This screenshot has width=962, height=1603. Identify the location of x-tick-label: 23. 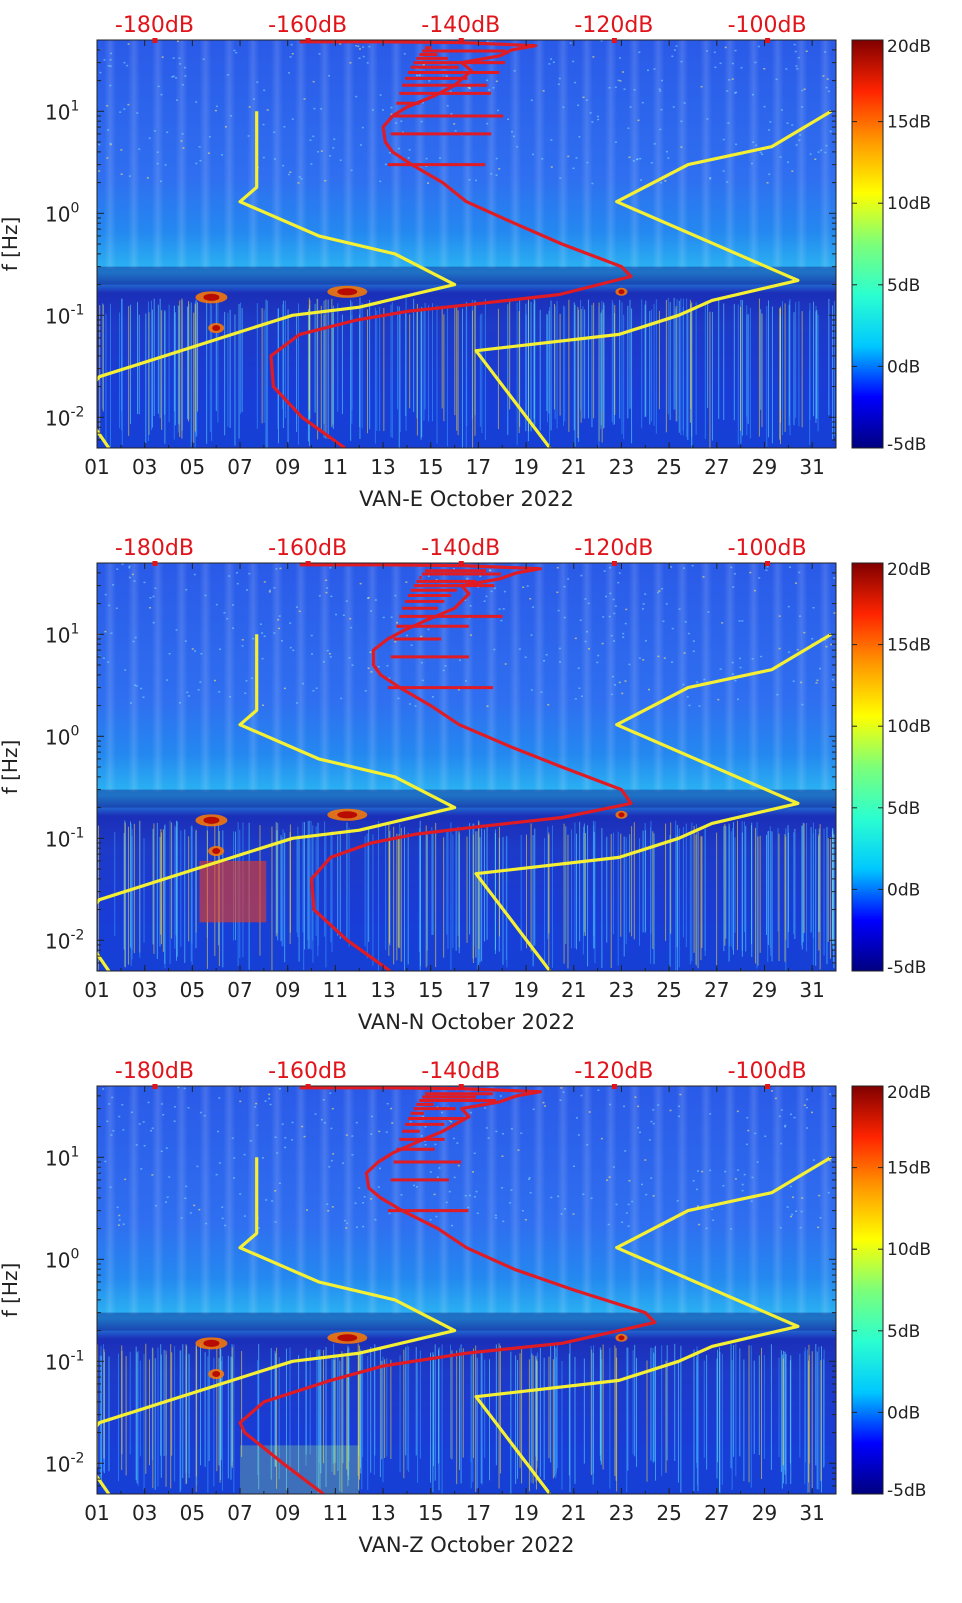
(621, 990).